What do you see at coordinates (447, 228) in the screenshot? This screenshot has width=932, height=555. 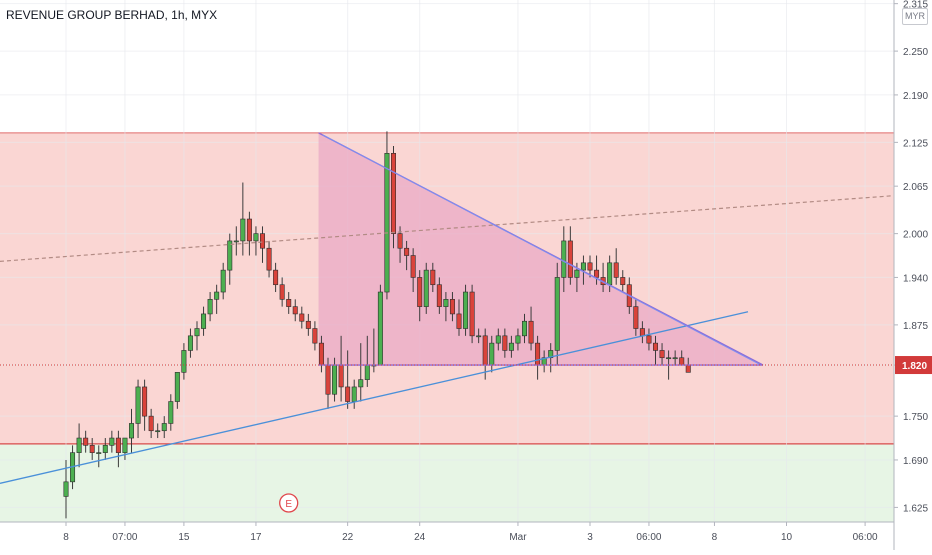 I see `dotted-trendline` at bounding box center [447, 228].